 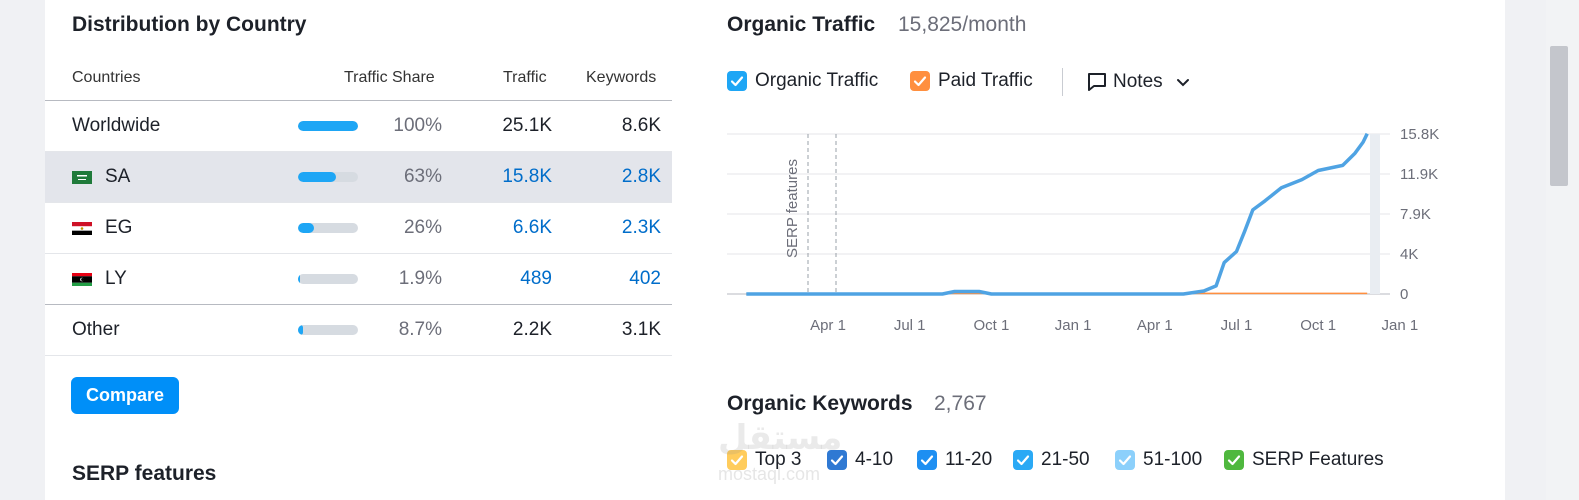 I want to click on col-keywords: Keywords, so click(x=621, y=77).